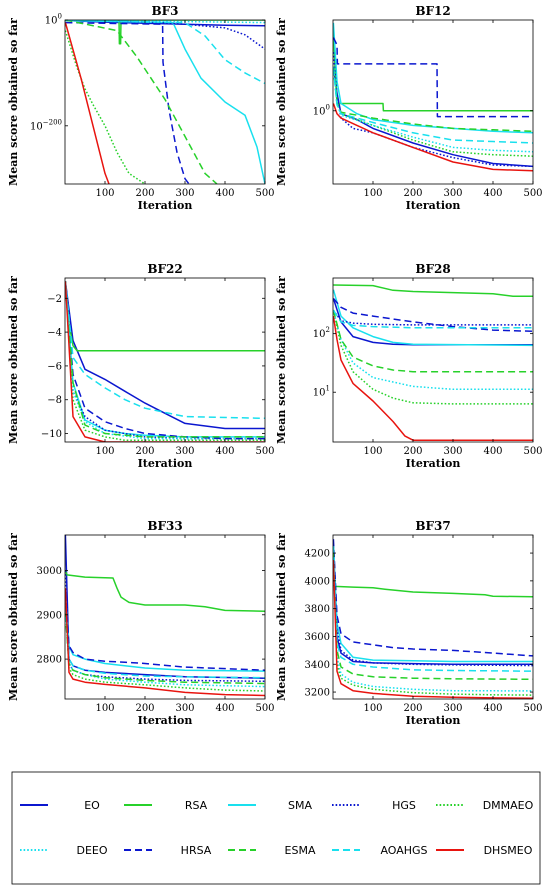 Image resolution: width=550 pixels, height=892 pixels. What do you see at coordinates (51, 434) in the screenshot?
I see `y-tick-label: −10` at bounding box center [51, 434].